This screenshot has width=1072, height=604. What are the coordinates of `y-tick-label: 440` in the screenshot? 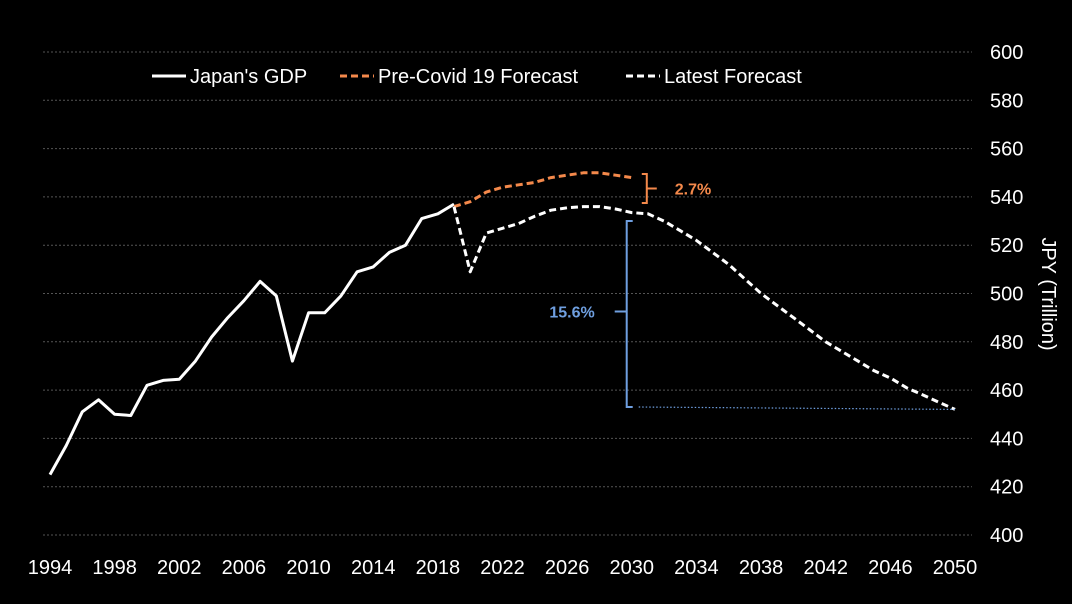 It's located at (1006, 439).